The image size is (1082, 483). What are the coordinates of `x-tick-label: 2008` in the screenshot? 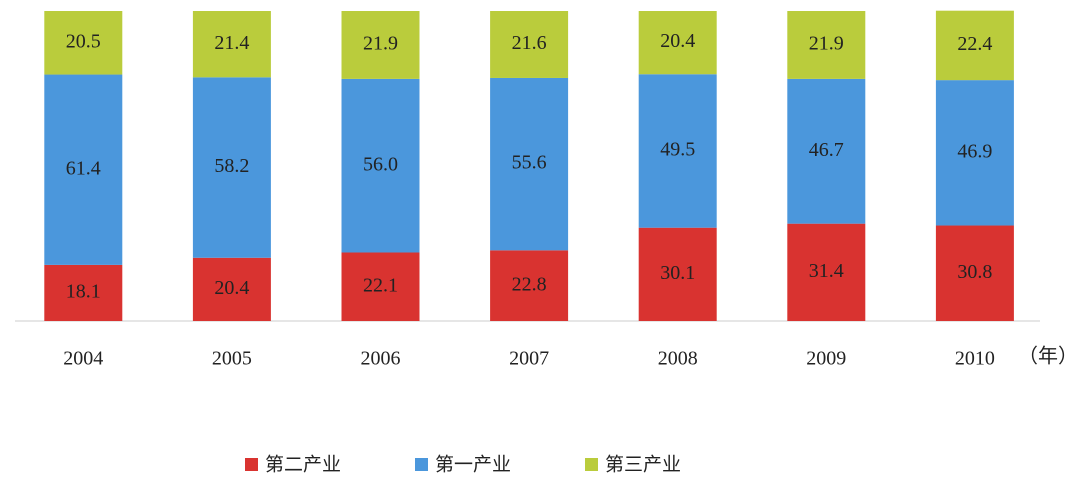 It's located at (678, 359).